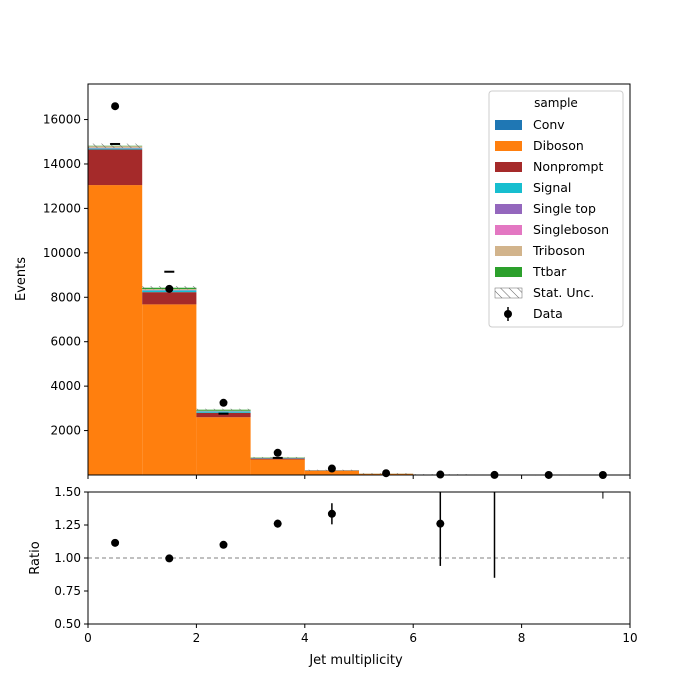 The height and width of the screenshot is (700, 700). What do you see at coordinates (508, 230) in the screenshot?
I see `legend-swatch-singleboson` at bounding box center [508, 230].